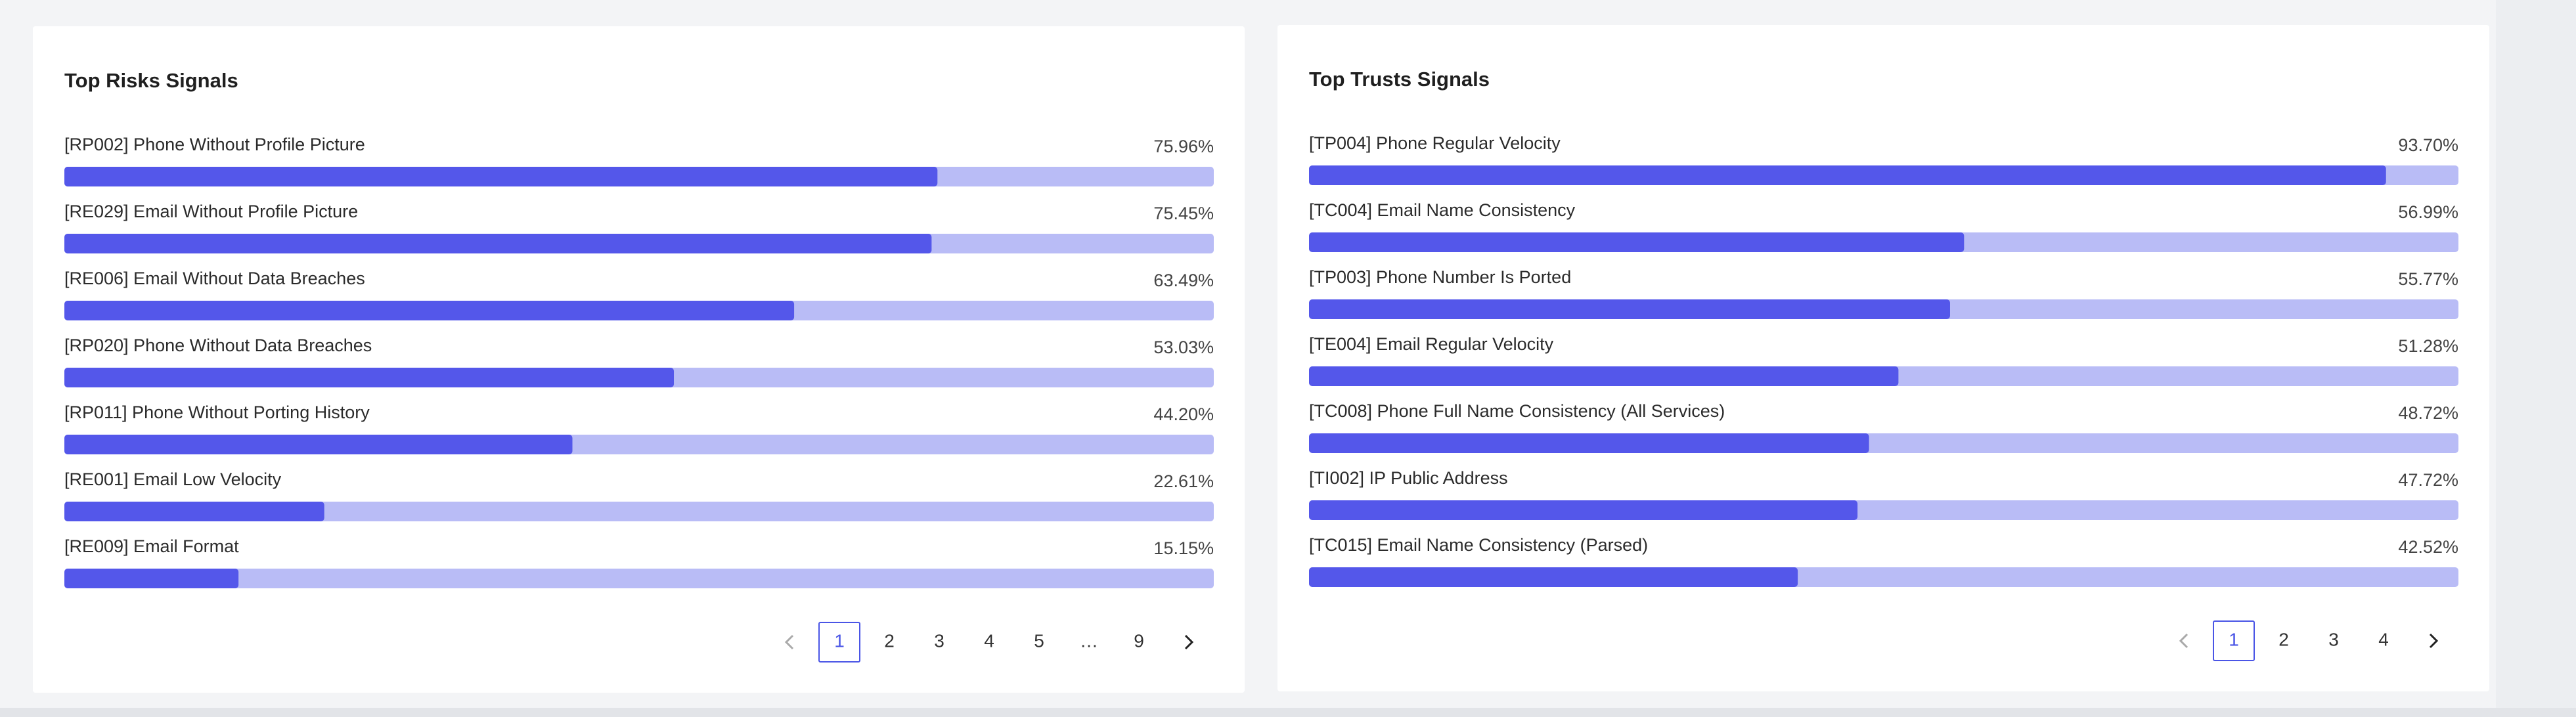 The image size is (2576, 717). What do you see at coordinates (151, 546) in the screenshot?
I see `signal-label: [RE009] Email Format` at bounding box center [151, 546].